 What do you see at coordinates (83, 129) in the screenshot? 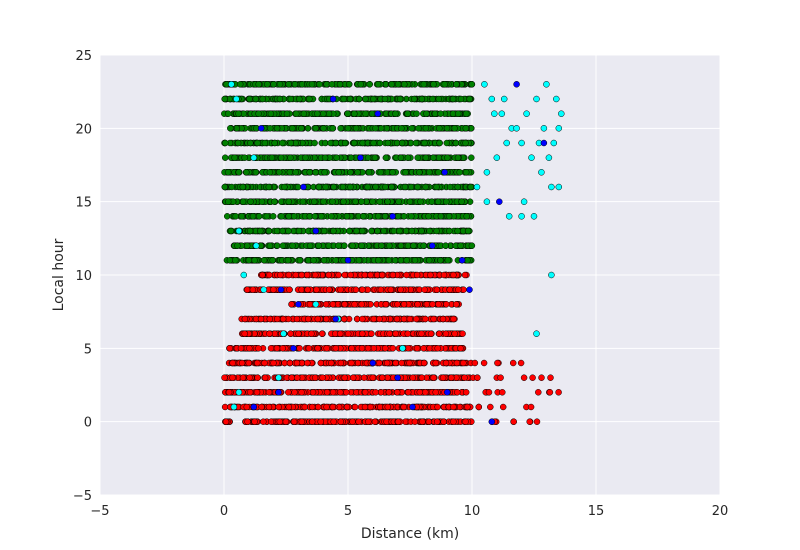
I see `y-tick-label: 20` at bounding box center [83, 129].